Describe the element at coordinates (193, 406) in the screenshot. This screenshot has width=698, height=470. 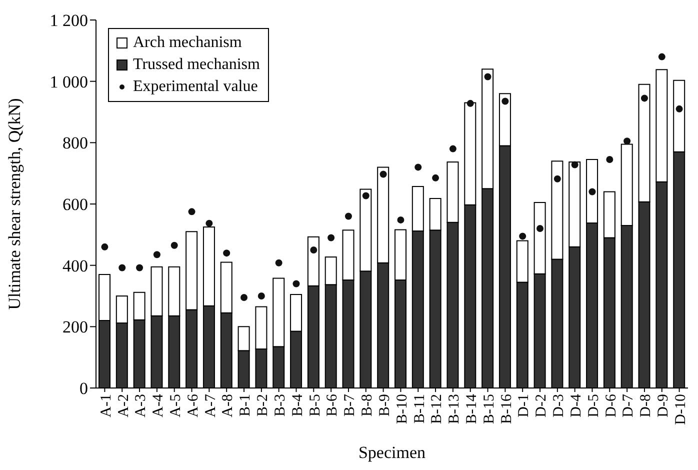
I see `x-tick-label: A-6` at that location.